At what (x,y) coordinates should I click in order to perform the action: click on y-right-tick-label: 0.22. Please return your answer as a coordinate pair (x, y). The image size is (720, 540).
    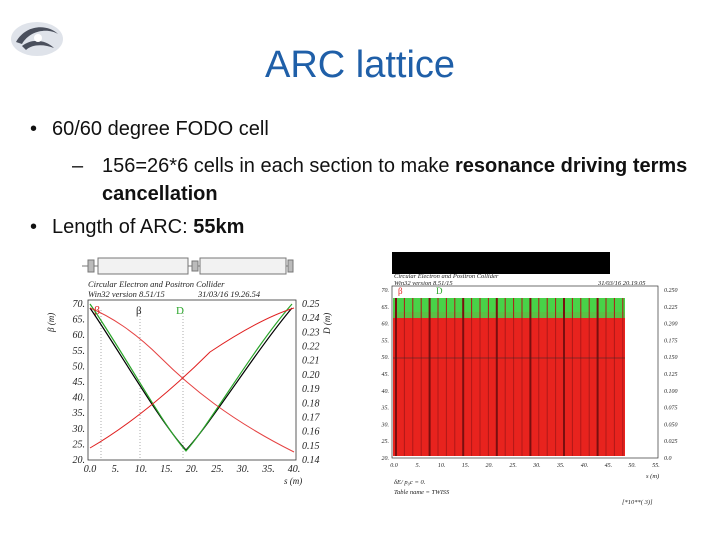
    Looking at the image, I should click on (311, 347).